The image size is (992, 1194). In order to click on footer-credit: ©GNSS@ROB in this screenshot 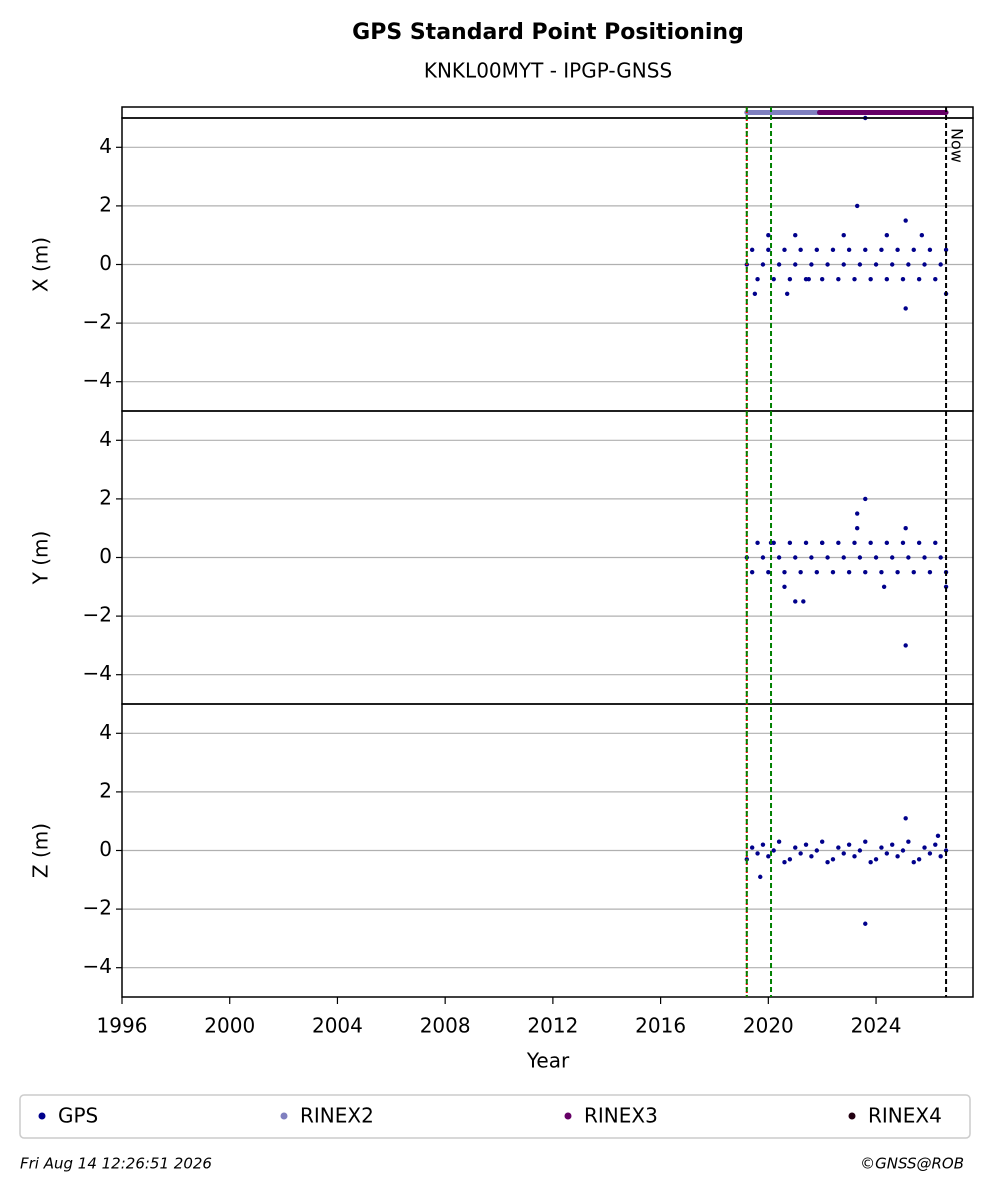, I will do `click(912, 1164)`.